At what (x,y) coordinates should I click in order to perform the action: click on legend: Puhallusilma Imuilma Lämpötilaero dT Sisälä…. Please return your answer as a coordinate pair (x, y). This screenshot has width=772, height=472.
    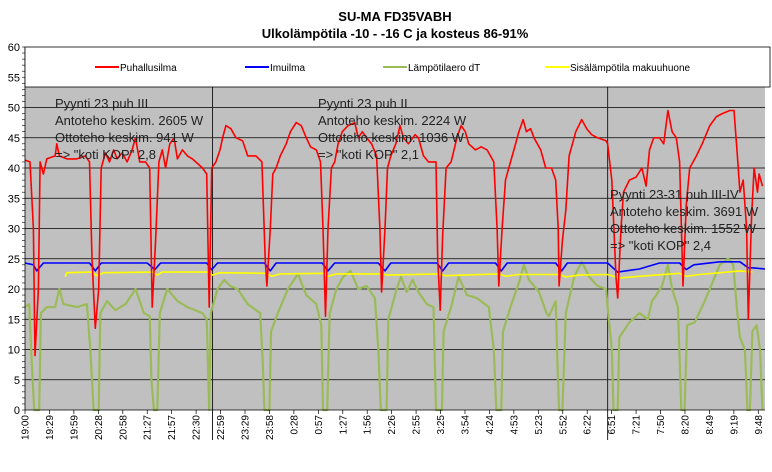
    Looking at the image, I should click on (397, 67).